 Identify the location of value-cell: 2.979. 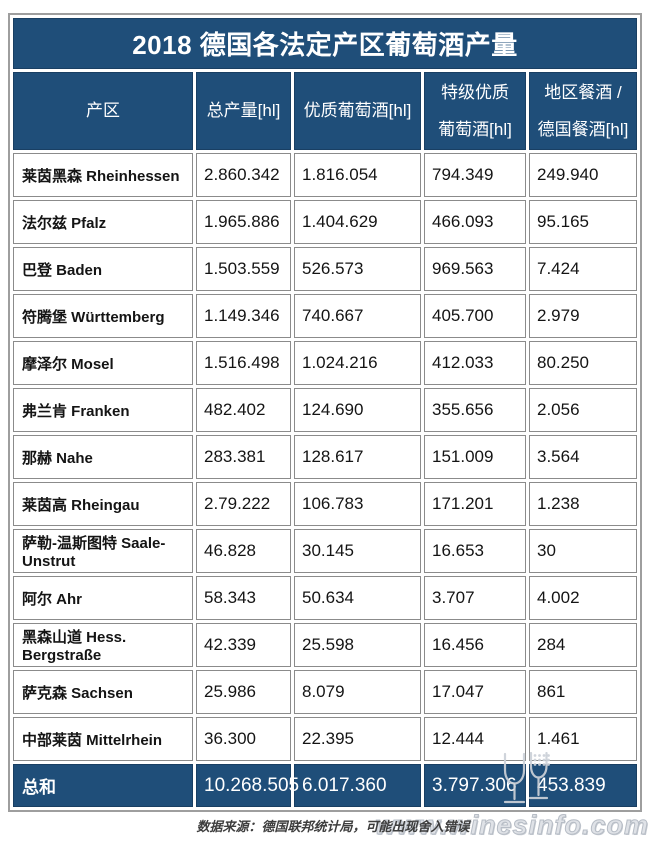
(583, 316).